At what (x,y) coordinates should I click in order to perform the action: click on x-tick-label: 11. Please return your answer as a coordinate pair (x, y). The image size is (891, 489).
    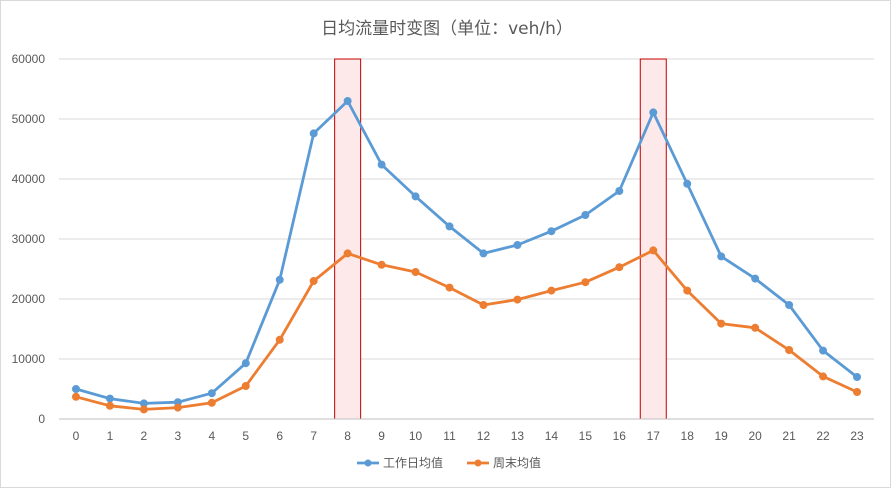
    Looking at the image, I should click on (449, 436).